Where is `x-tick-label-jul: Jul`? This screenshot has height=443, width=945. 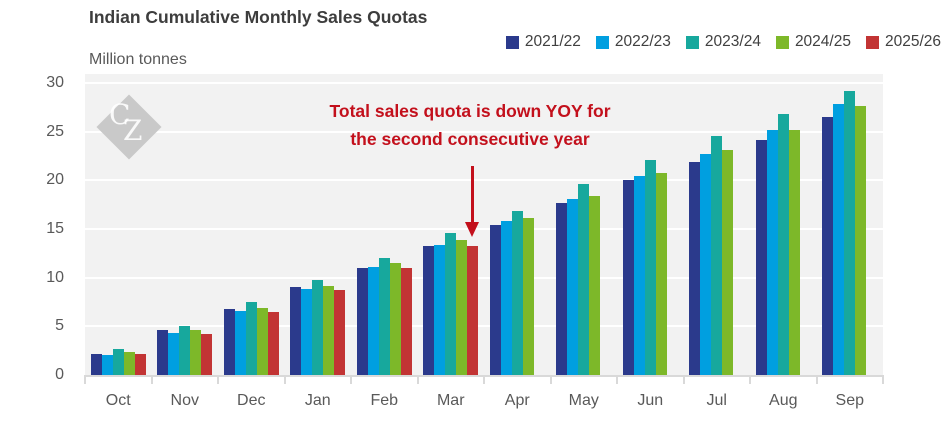 x-tick-label-jul: Jul is located at coordinates (716, 400).